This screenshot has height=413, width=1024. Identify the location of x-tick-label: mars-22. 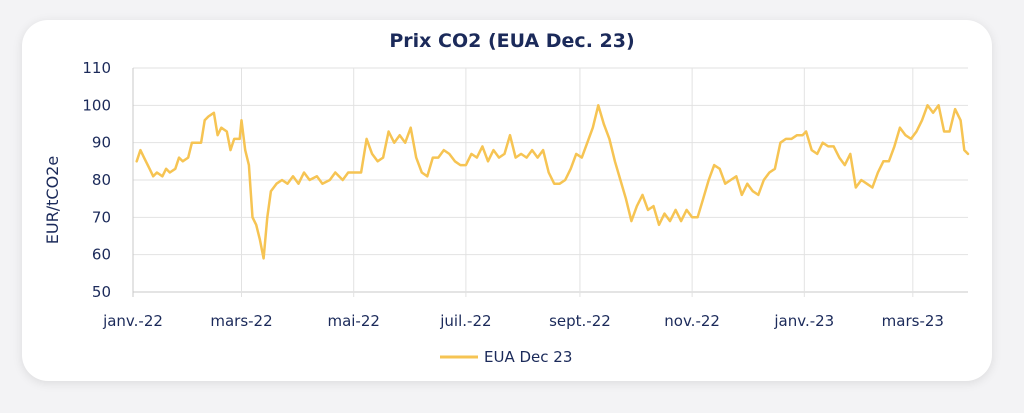
(241, 321).